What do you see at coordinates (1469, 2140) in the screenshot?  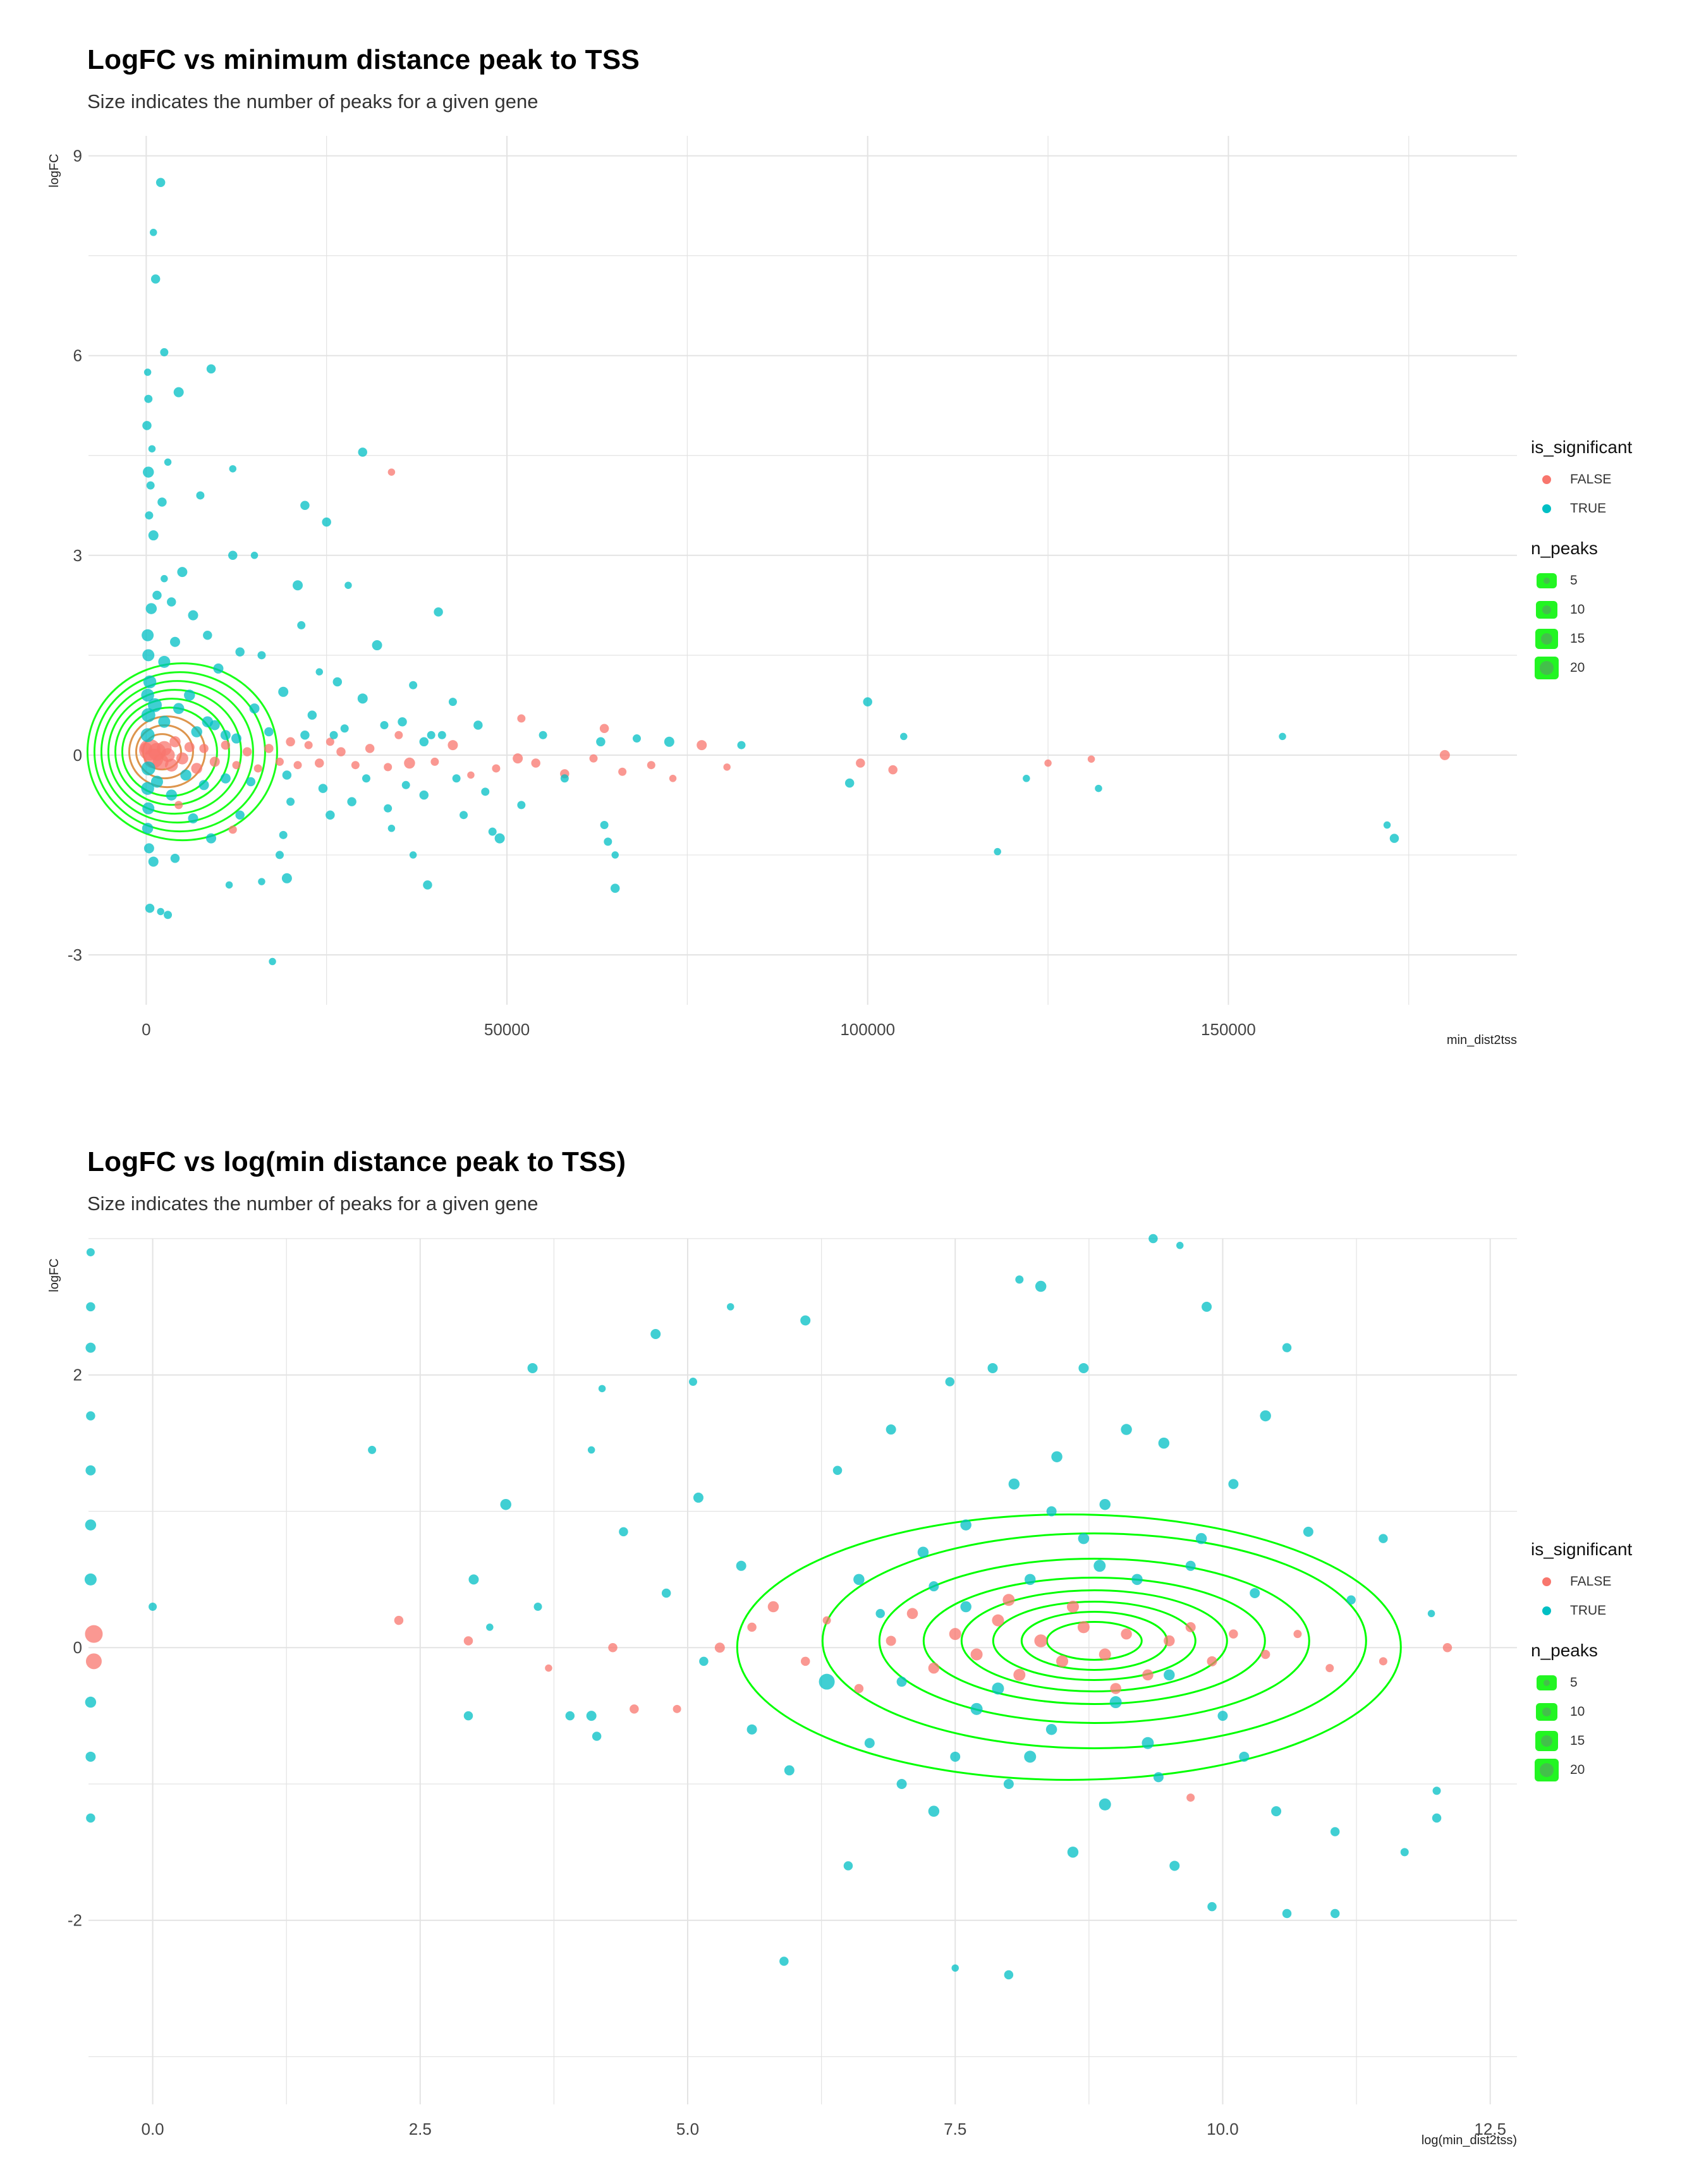 I see `x-axis-title: log(min_dist2tss)` at bounding box center [1469, 2140].